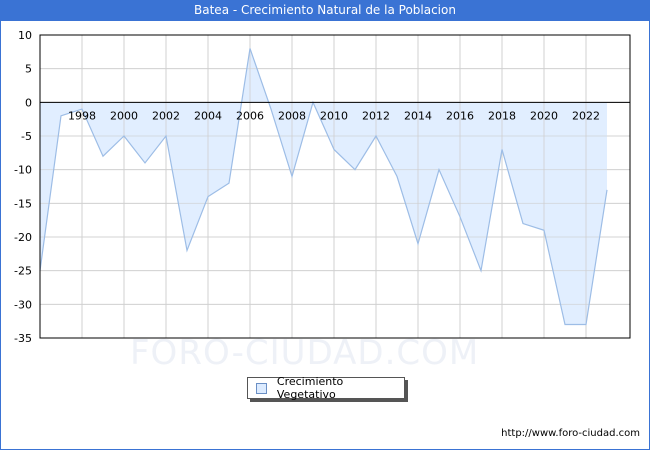 The image size is (650, 450). What do you see at coordinates (124, 115) in the screenshot?
I see `x-tick-label: 2000` at bounding box center [124, 115].